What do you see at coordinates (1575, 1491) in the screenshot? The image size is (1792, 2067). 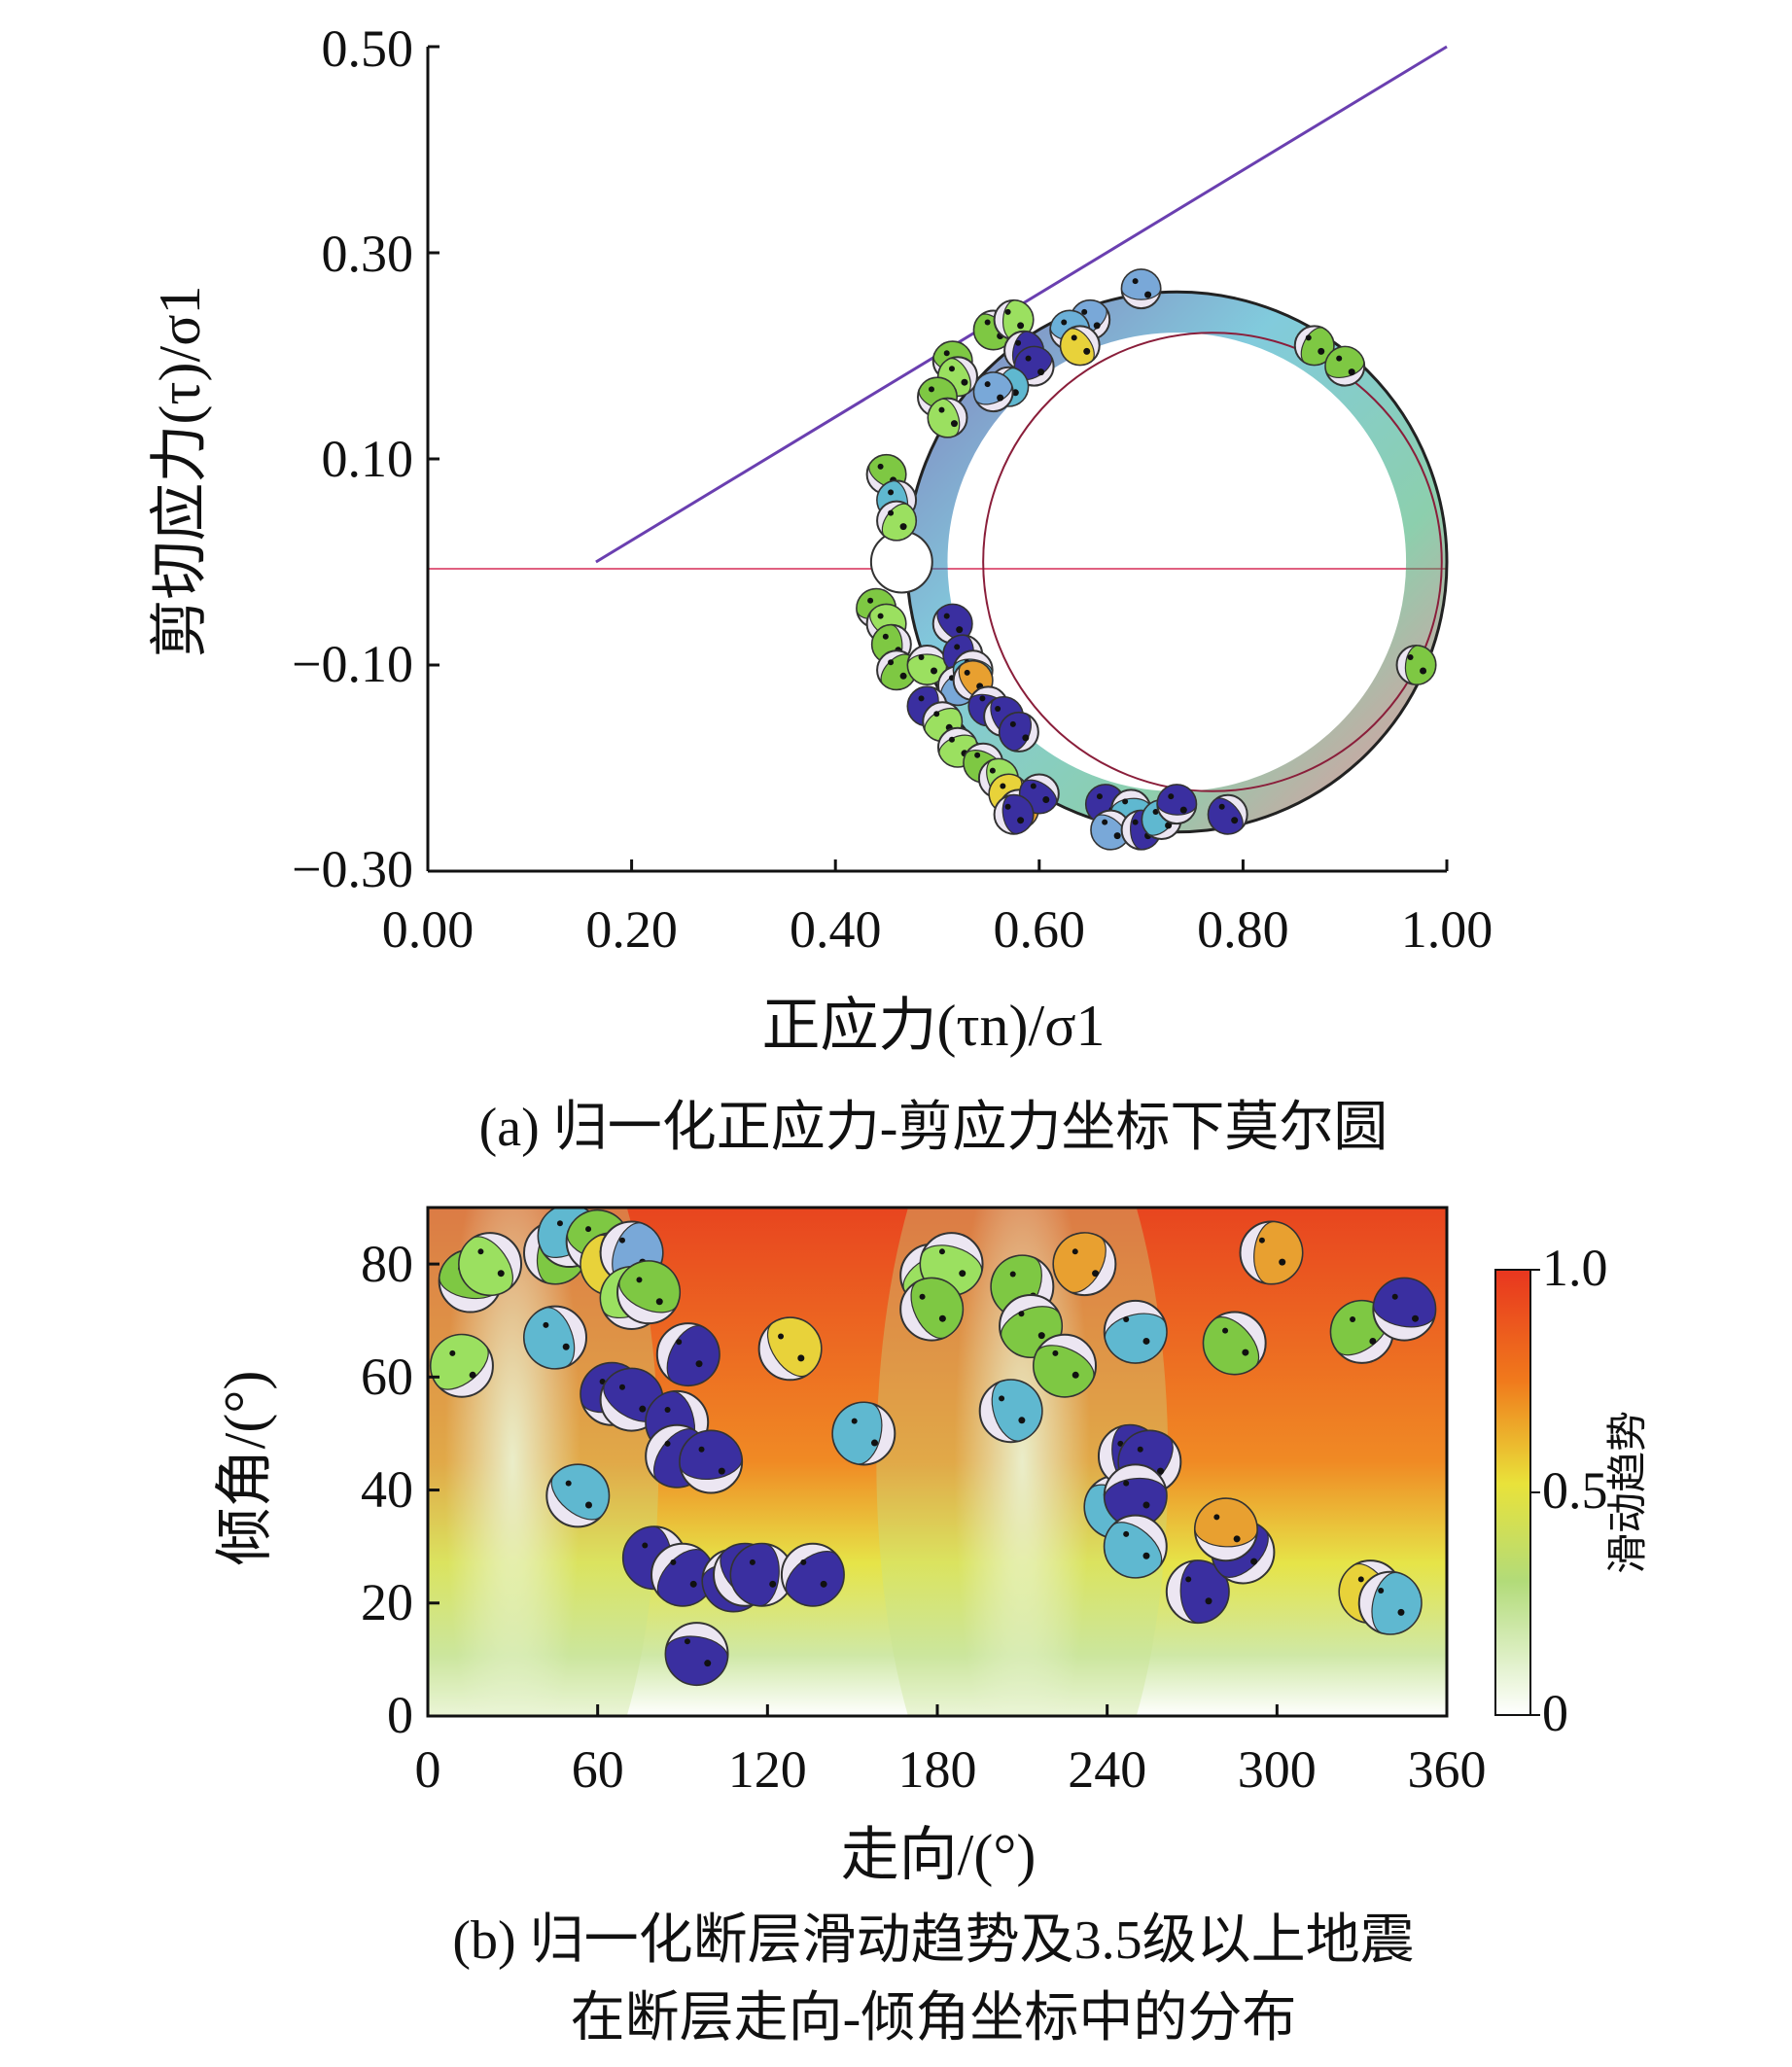 I see `colorbar-label-05: 0.5` at bounding box center [1575, 1491].